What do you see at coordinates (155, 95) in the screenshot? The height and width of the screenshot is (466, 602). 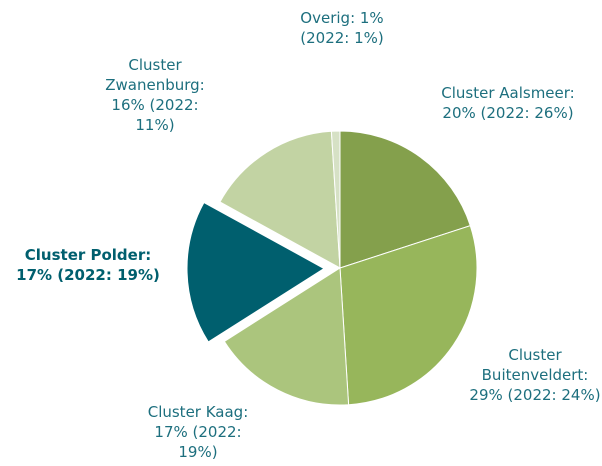 I see `slice-label: Cluster Zwanenburg: 16% (2022: 11%)` at bounding box center [155, 95].